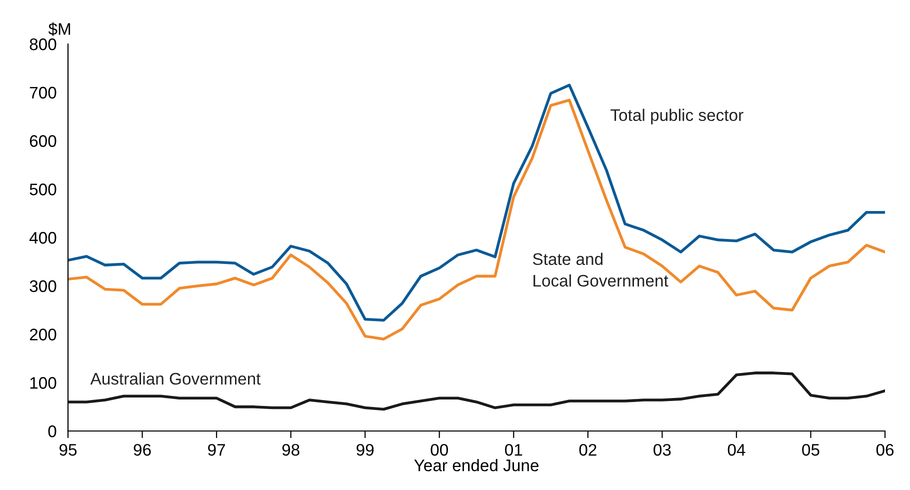 The height and width of the screenshot is (490, 910). Describe the element at coordinates (439, 450) in the screenshot. I see `x-tick-label: 00` at that location.